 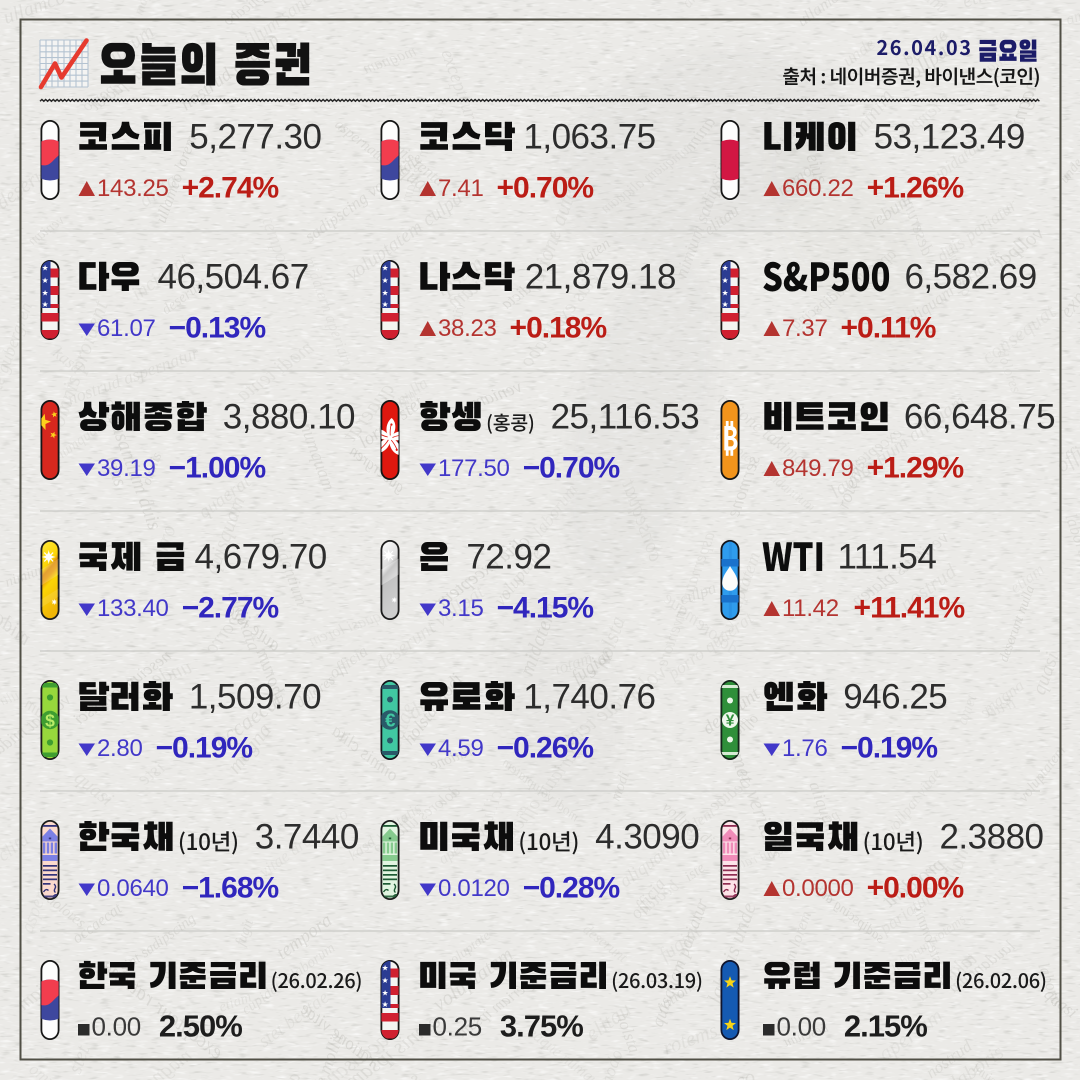 I want to click on svg-text: 1,740.76, so click(x=589, y=697).